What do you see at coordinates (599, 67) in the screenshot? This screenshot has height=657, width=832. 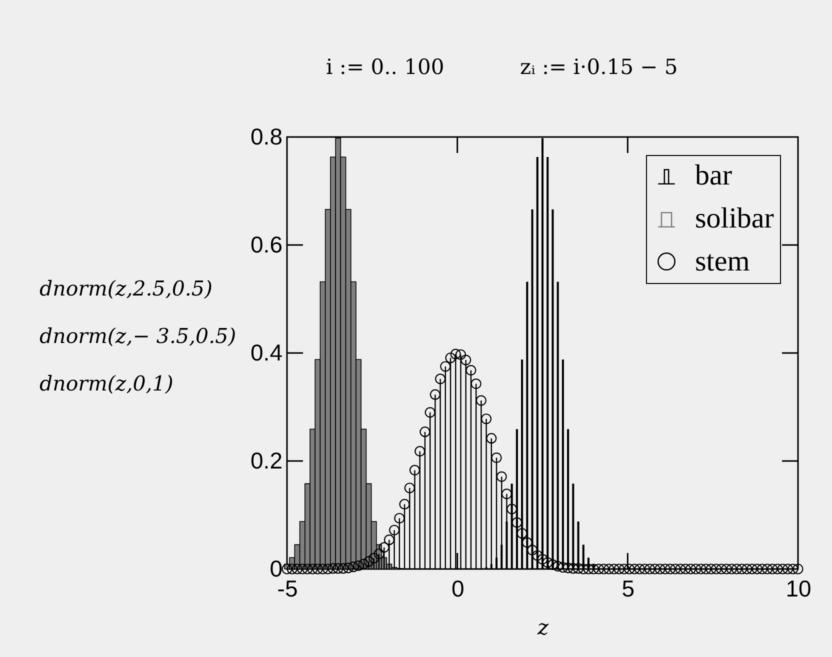 I see `text: zᵢ := i·0.15 − 5` at bounding box center [599, 67].